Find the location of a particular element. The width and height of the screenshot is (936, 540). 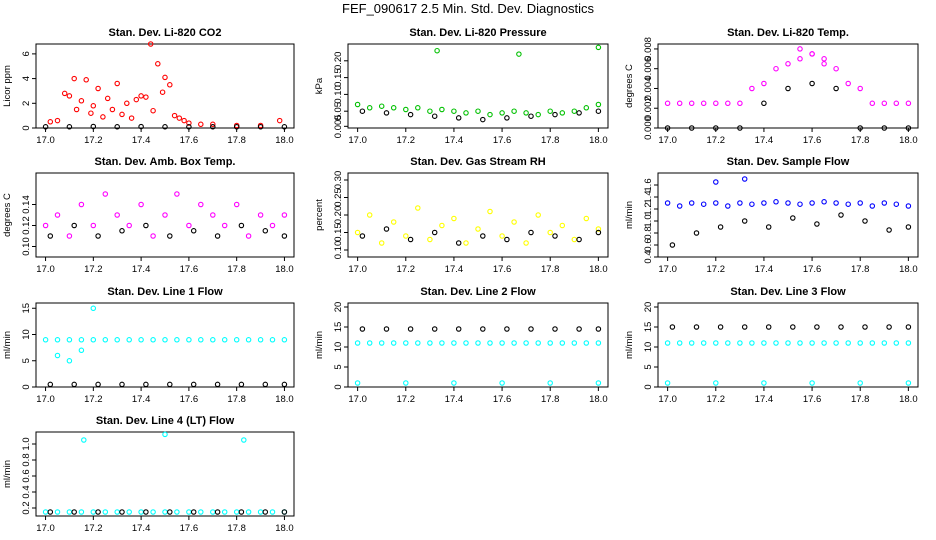

y-tick-label: 0.10 is located at coordinates (26, 246).